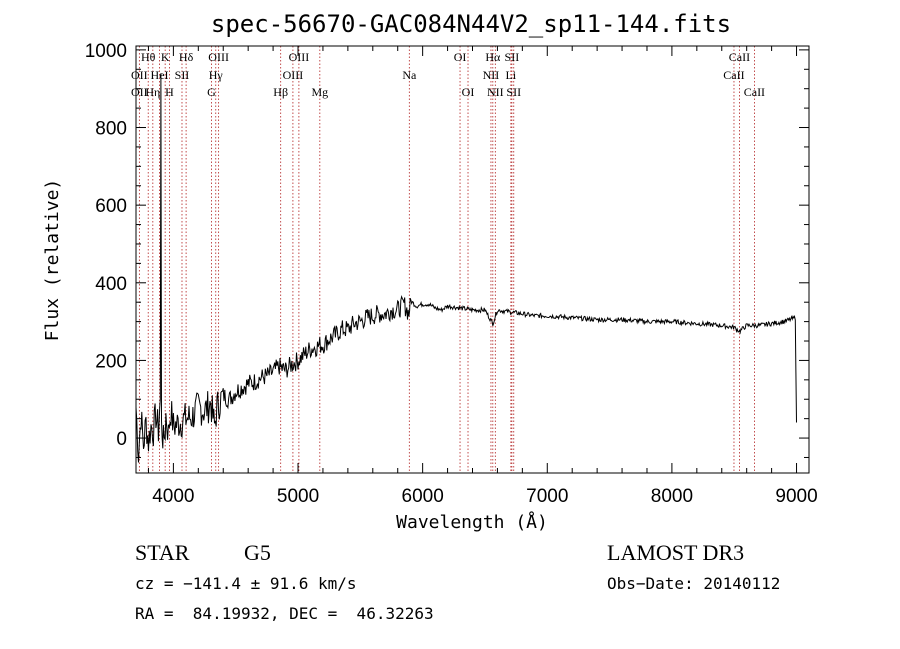  What do you see at coordinates (52, 260) in the screenshot?
I see `y-axis-label: Flux (relative)` at bounding box center [52, 260].